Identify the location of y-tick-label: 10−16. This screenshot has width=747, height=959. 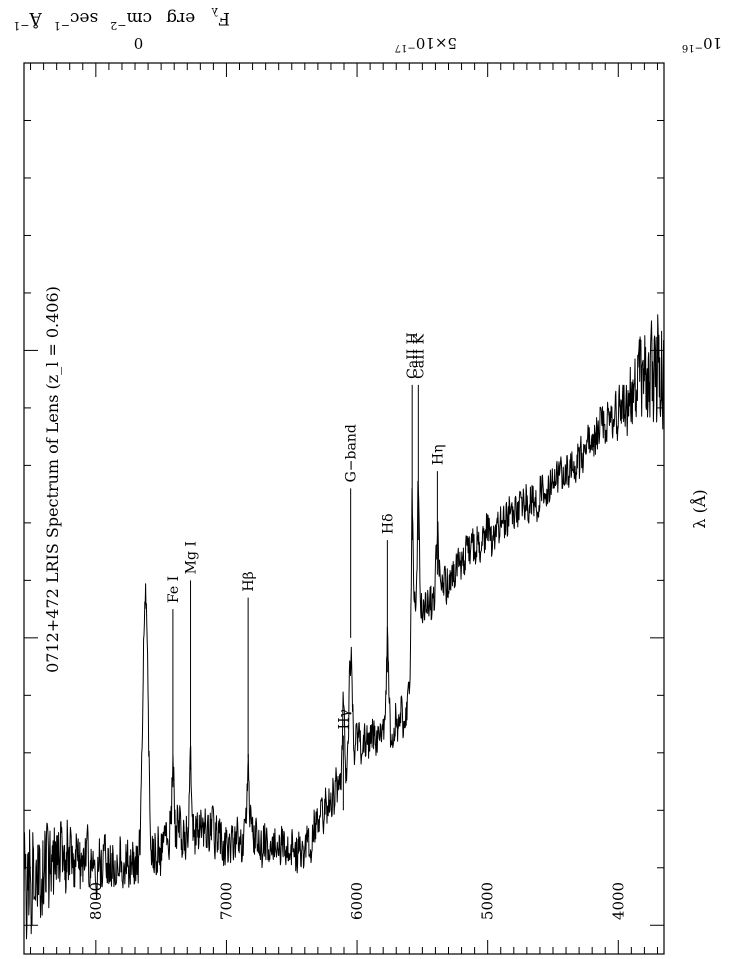
(702, 43).